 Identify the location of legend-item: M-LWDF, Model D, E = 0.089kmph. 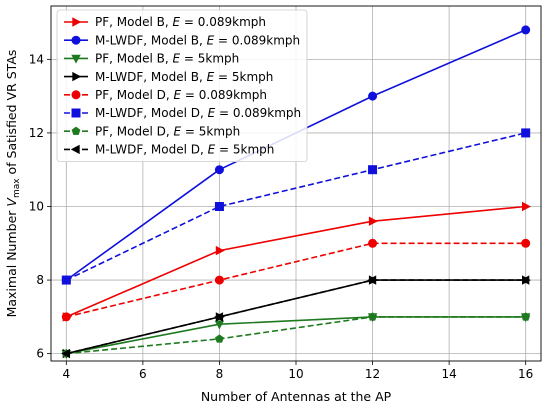
(182, 113).